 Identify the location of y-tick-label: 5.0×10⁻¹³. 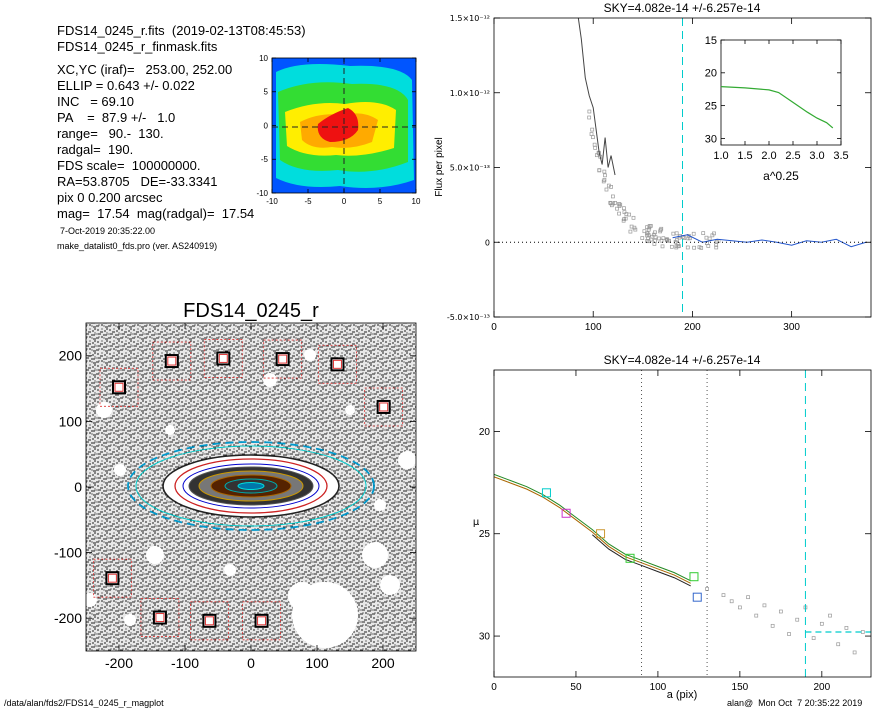
(470, 168).